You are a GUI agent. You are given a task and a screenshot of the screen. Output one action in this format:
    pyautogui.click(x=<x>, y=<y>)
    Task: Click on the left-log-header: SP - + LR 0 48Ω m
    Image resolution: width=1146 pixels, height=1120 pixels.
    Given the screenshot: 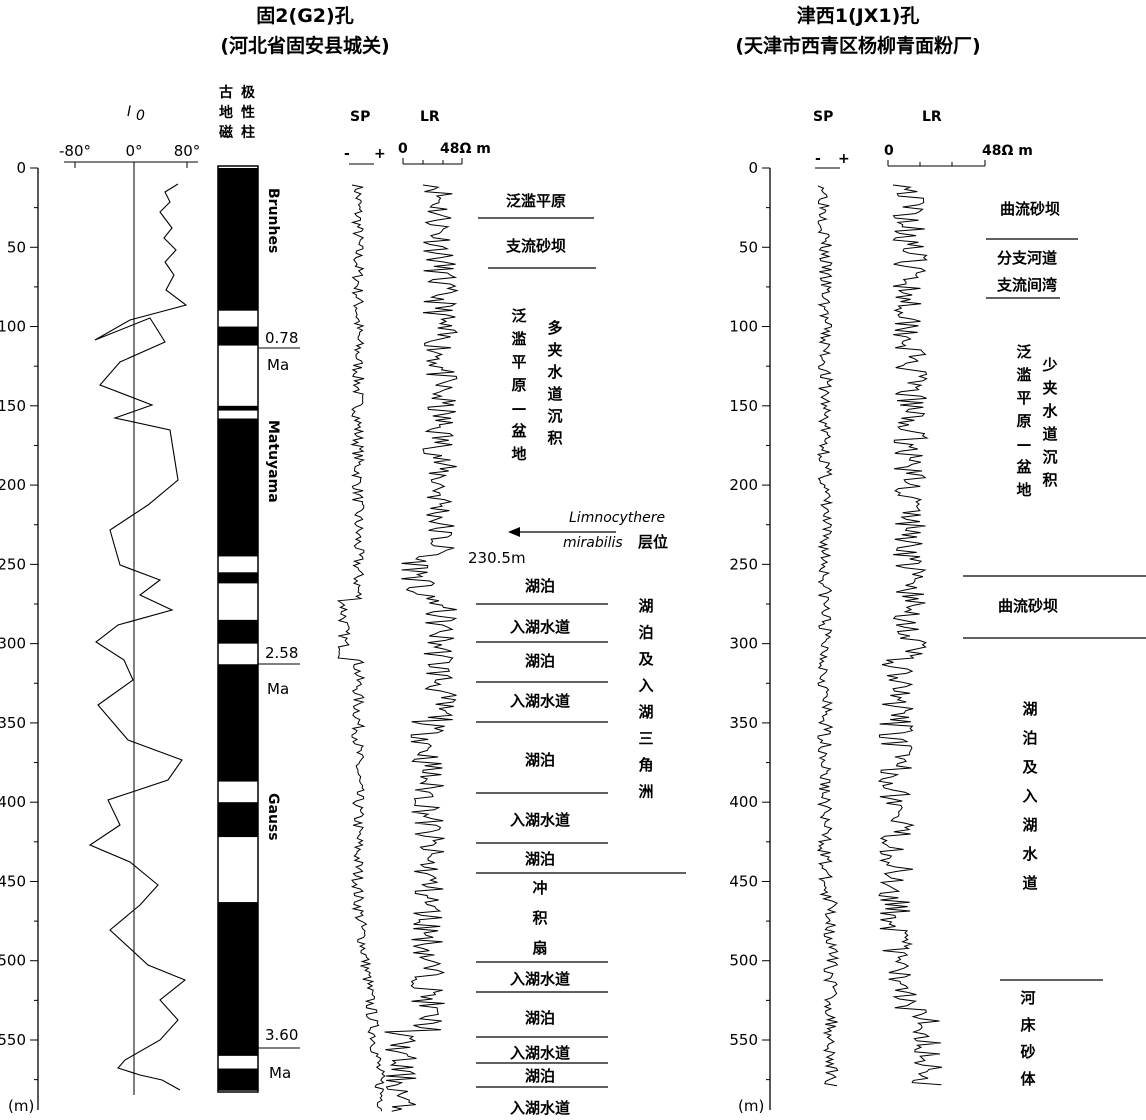 What is the action you would take?
    pyautogui.click(x=417, y=137)
    